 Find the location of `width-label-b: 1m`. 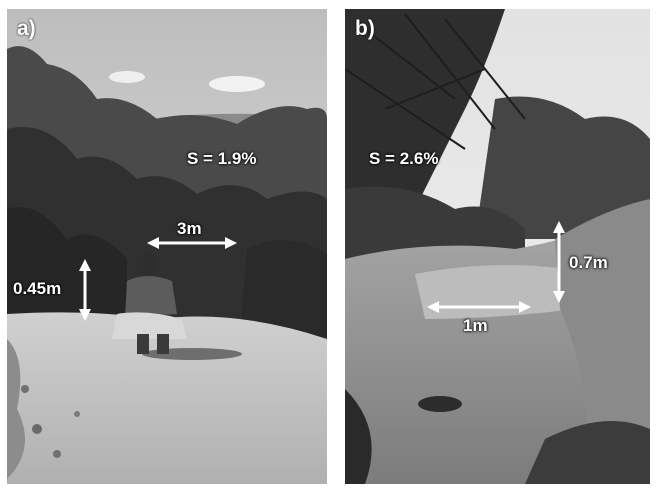

width-label-b: 1m is located at coordinates (475, 325).